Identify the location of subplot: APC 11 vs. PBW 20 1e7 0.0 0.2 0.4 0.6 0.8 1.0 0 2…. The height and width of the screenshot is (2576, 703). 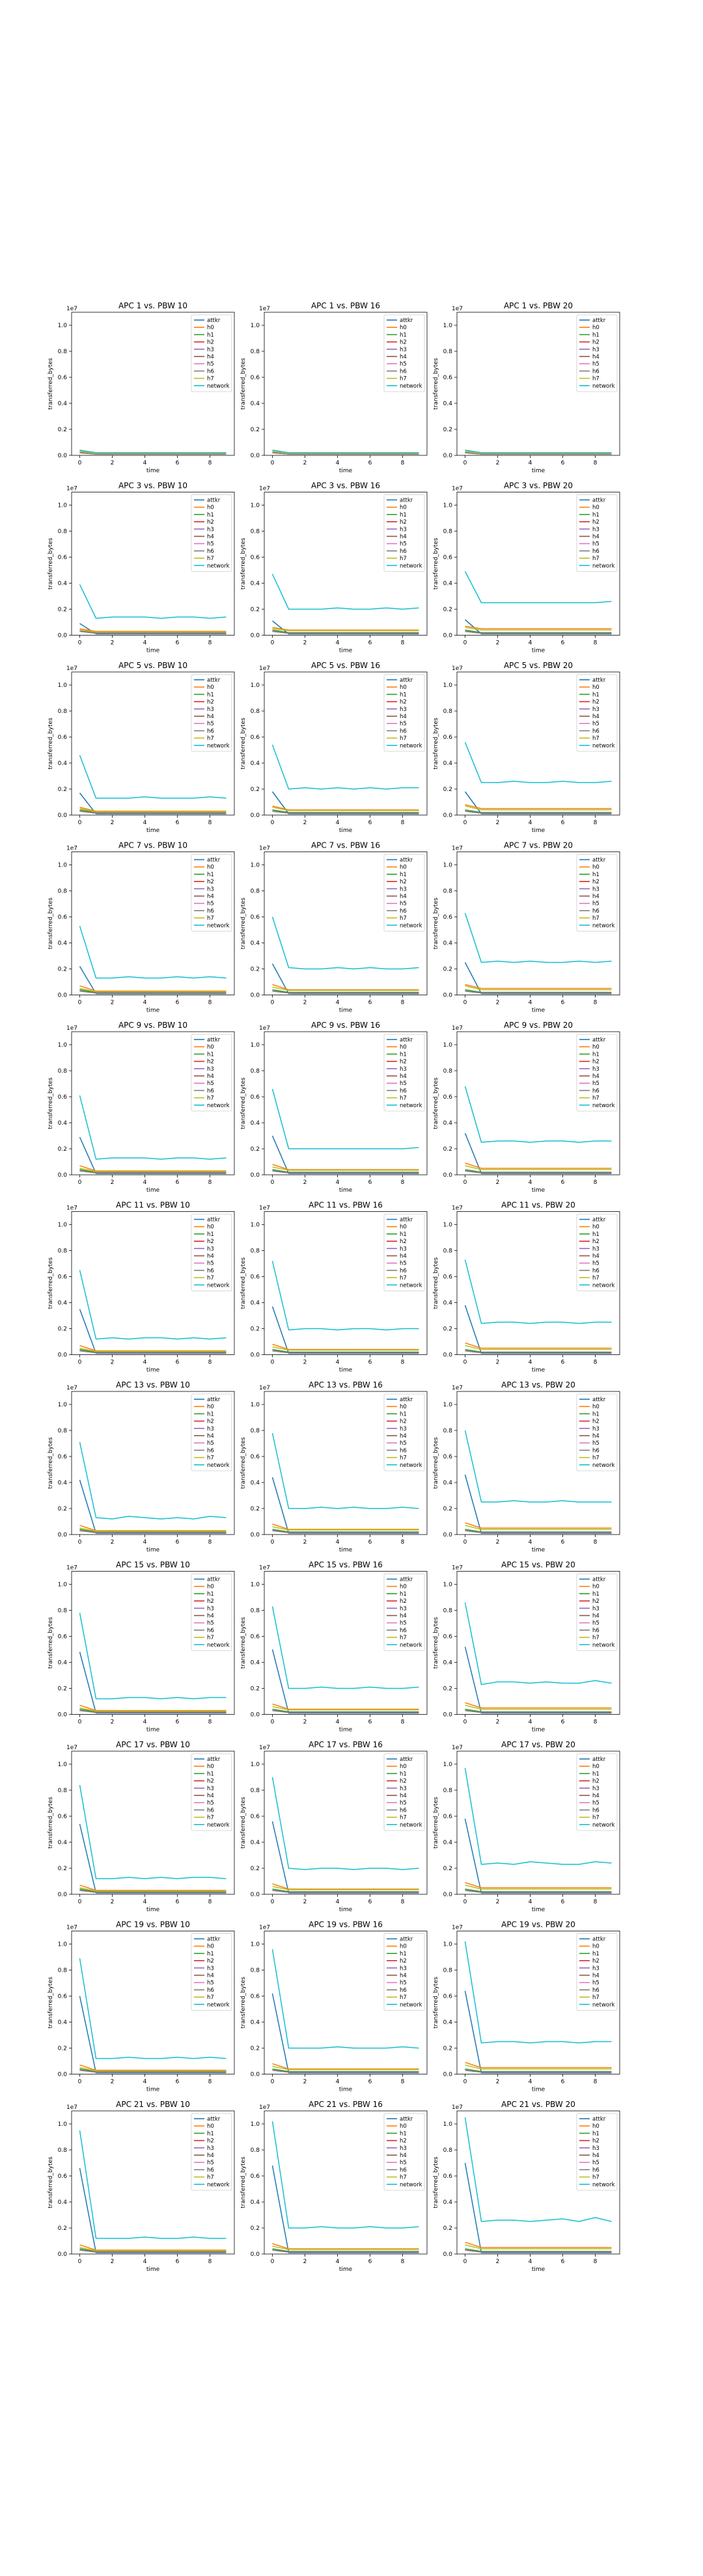
(526, 1287).